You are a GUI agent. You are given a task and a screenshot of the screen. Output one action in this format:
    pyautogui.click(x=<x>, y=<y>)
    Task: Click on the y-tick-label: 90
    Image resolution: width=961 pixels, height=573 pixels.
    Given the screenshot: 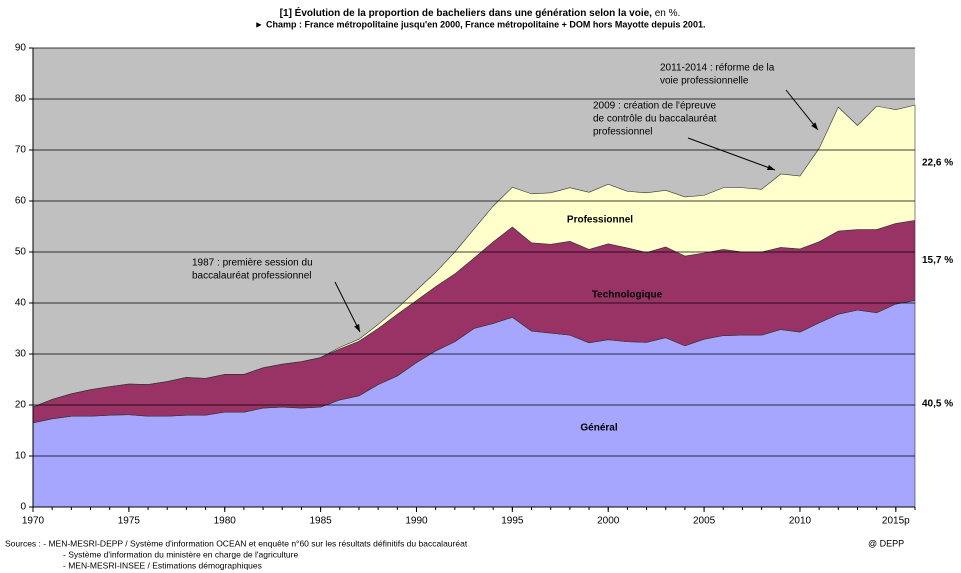 What is the action you would take?
    pyautogui.click(x=21, y=48)
    